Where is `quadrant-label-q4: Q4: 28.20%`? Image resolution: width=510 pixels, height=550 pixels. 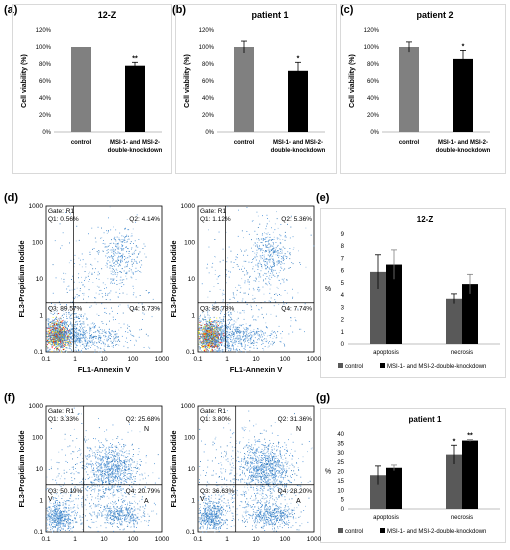
quadrant-label-q4: Q4: 28.20% is located at coordinates (295, 491).